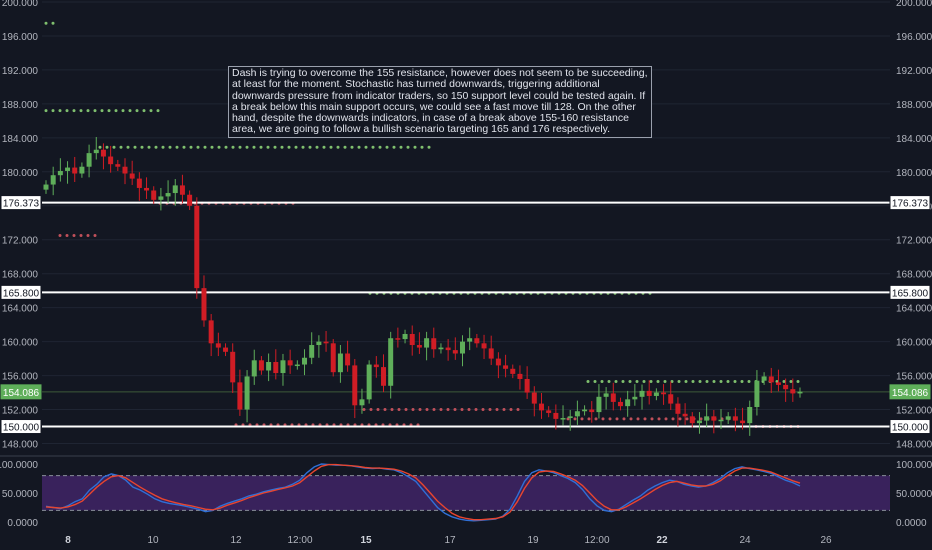 This screenshot has height=550, width=932. I want to click on price-tick-label: 152.000, so click(914, 411).